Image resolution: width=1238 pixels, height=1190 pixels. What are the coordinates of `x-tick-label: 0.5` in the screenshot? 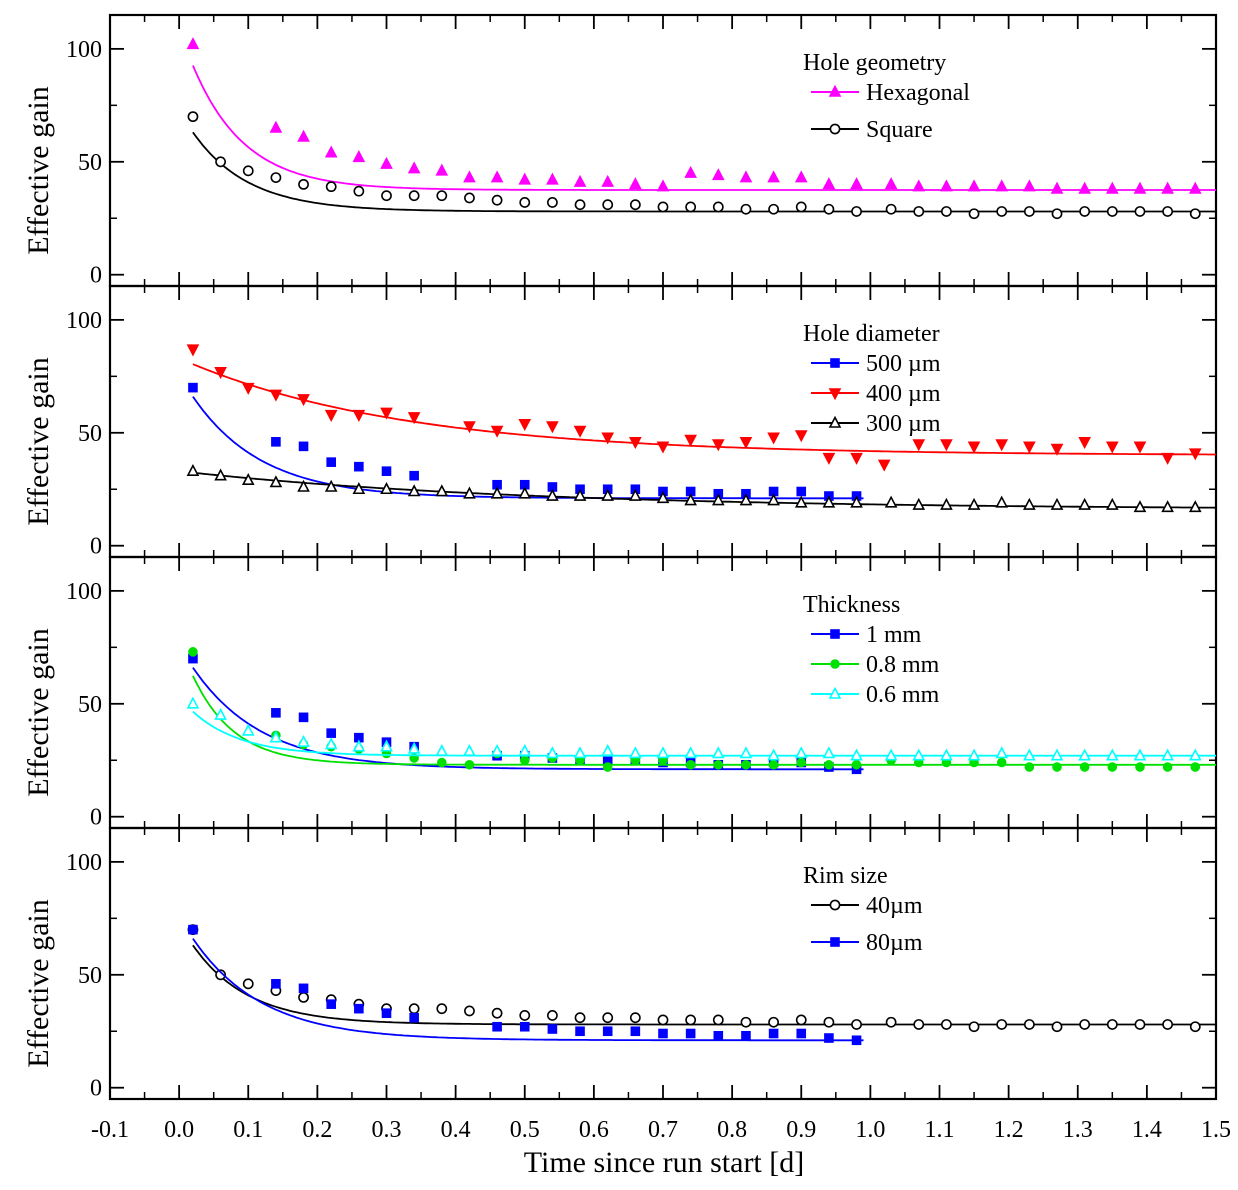 It's located at (525, 1130).